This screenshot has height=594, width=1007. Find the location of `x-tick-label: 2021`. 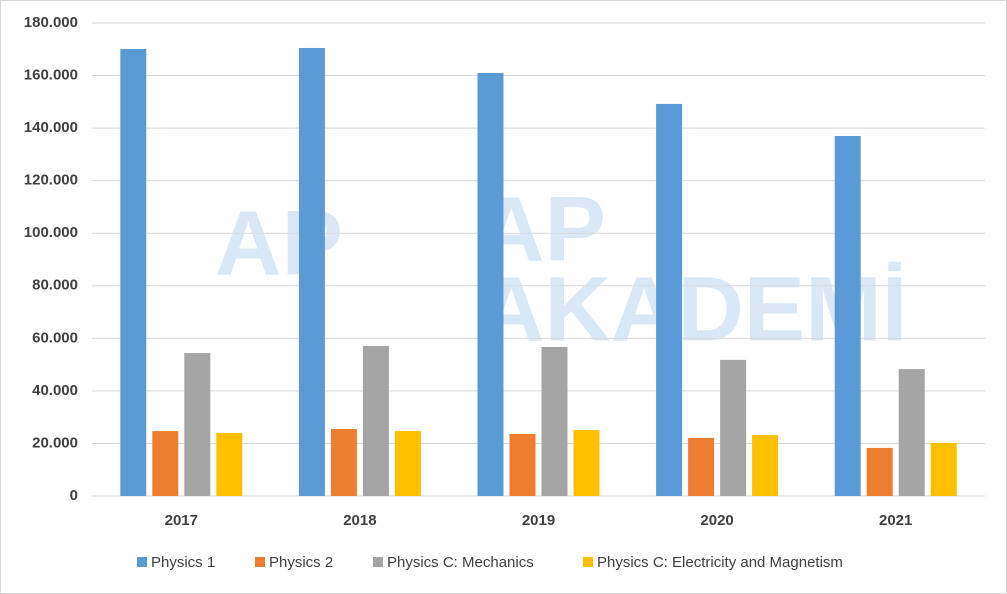

x-tick-label: 2021 is located at coordinates (895, 520).